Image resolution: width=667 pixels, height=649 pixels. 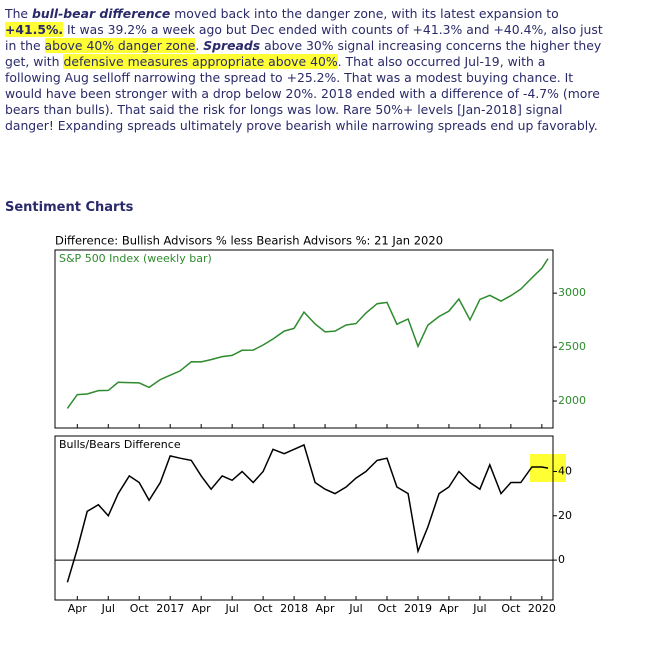 What do you see at coordinates (418, 608) in the screenshot?
I see `x-tick-label: 2019` at bounding box center [418, 608].